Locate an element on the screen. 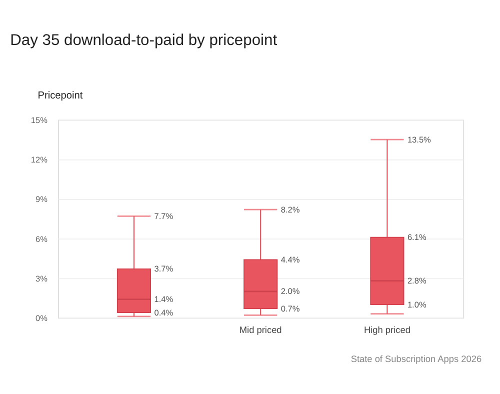 The width and height of the screenshot is (500, 394). text: 0.4% is located at coordinates (164, 313).